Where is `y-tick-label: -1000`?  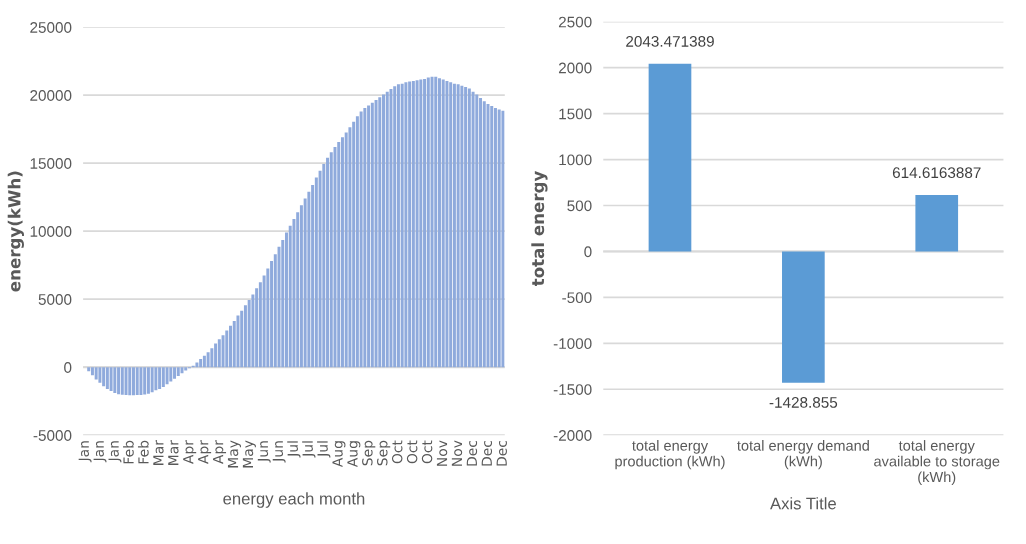
y-tick-label: -1000 is located at coordinates (572, 344).